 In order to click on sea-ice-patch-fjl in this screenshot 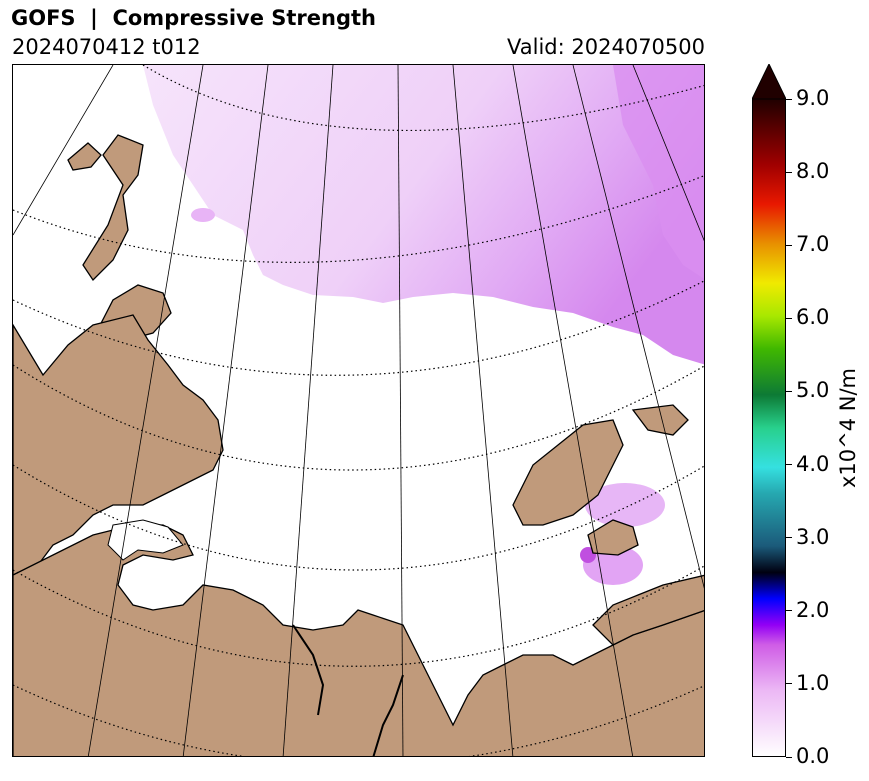, I will do `click(203, 215)`.